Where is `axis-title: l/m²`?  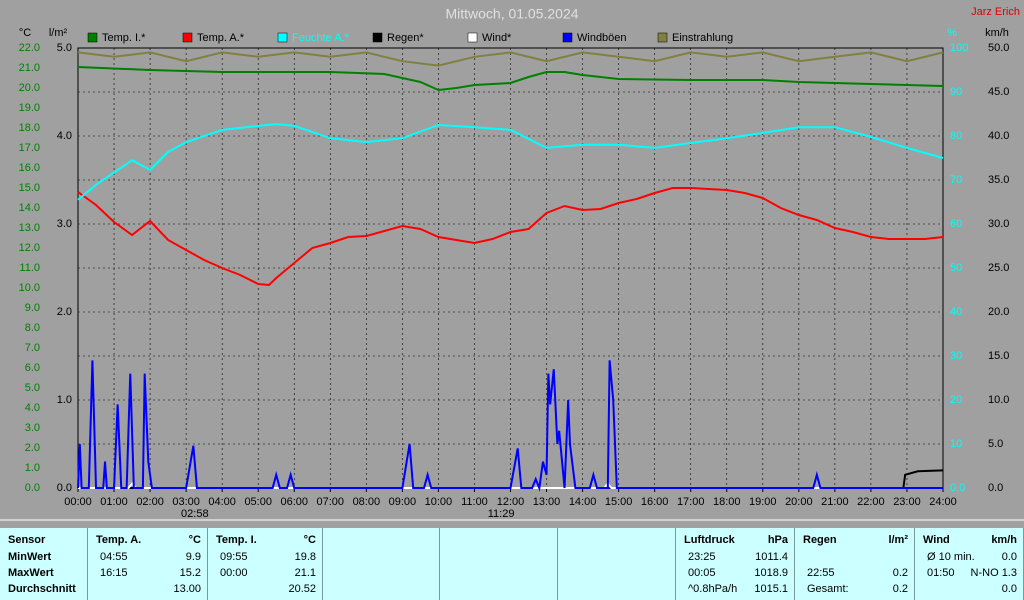
axis-title: l/m² is located at coordinates (58, 33).